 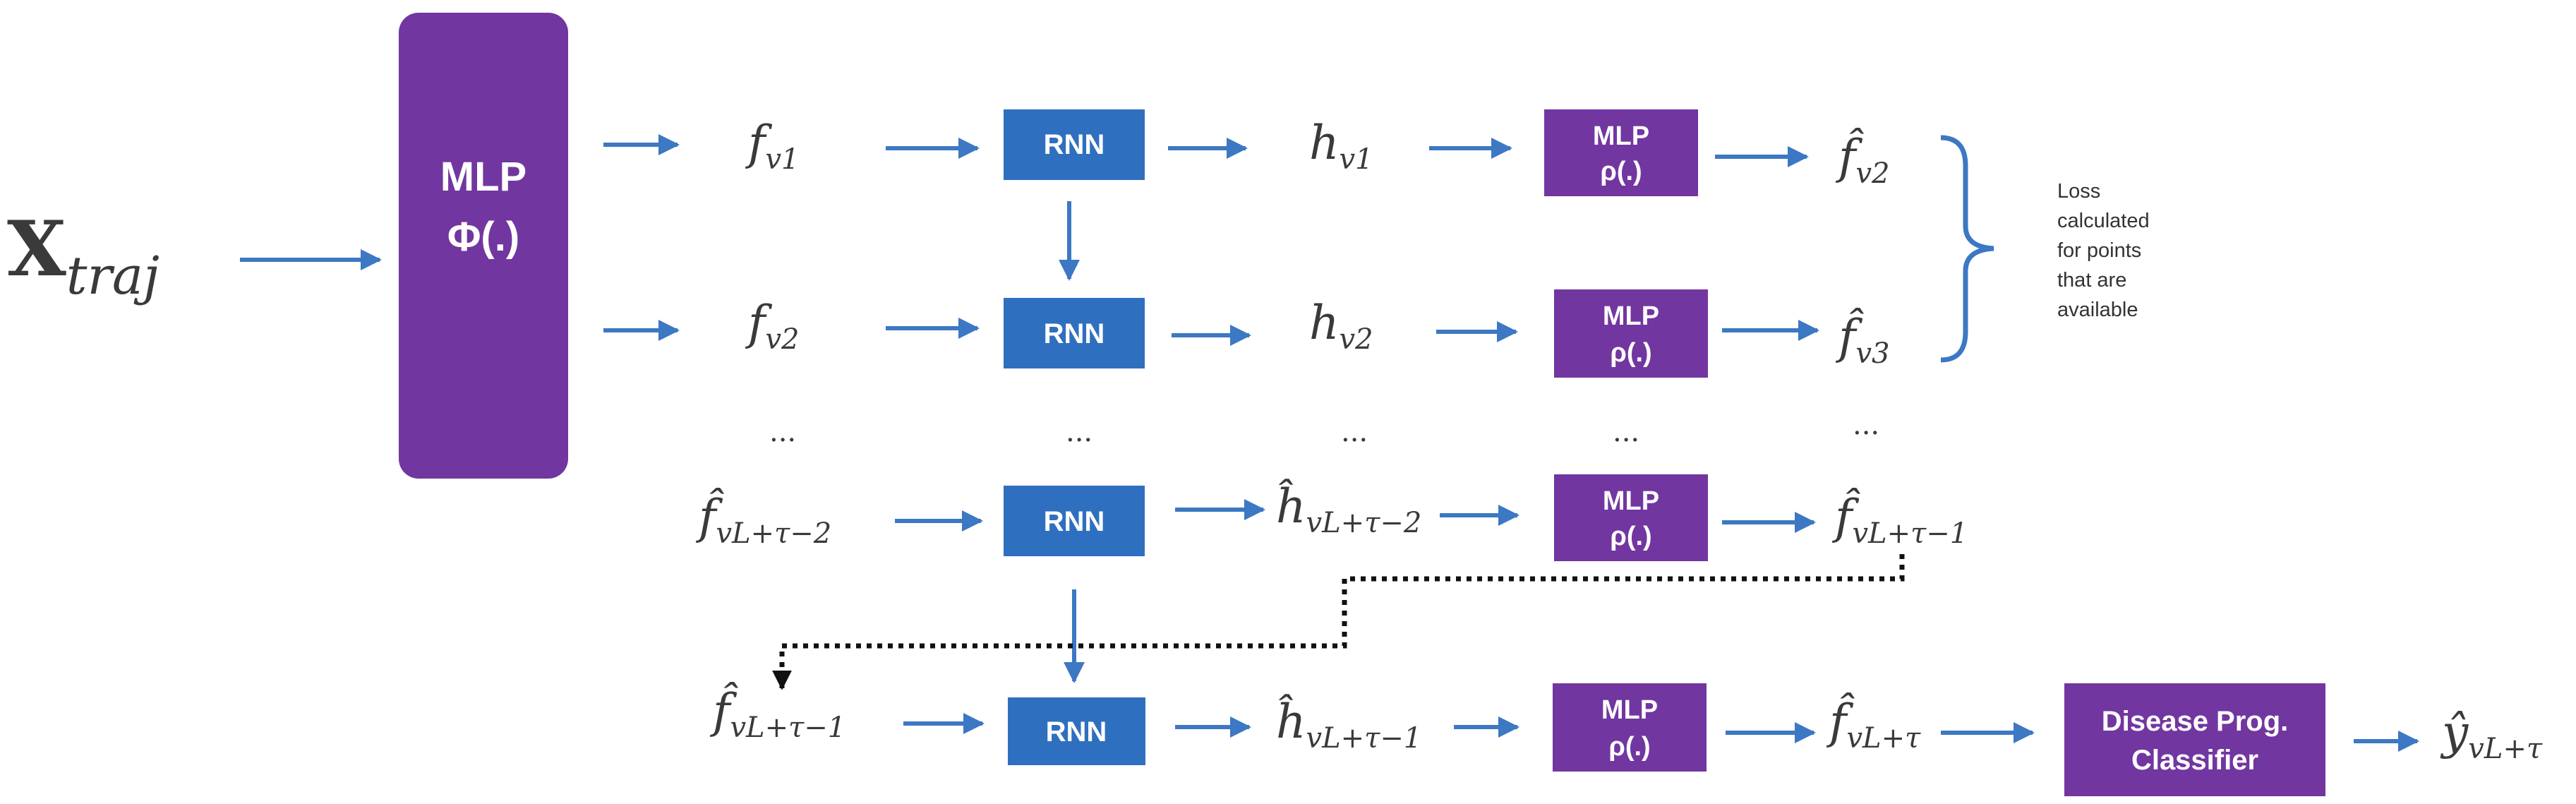 I want to click on classifier-label-line2: Classifier, so click(x=2194, y=760).